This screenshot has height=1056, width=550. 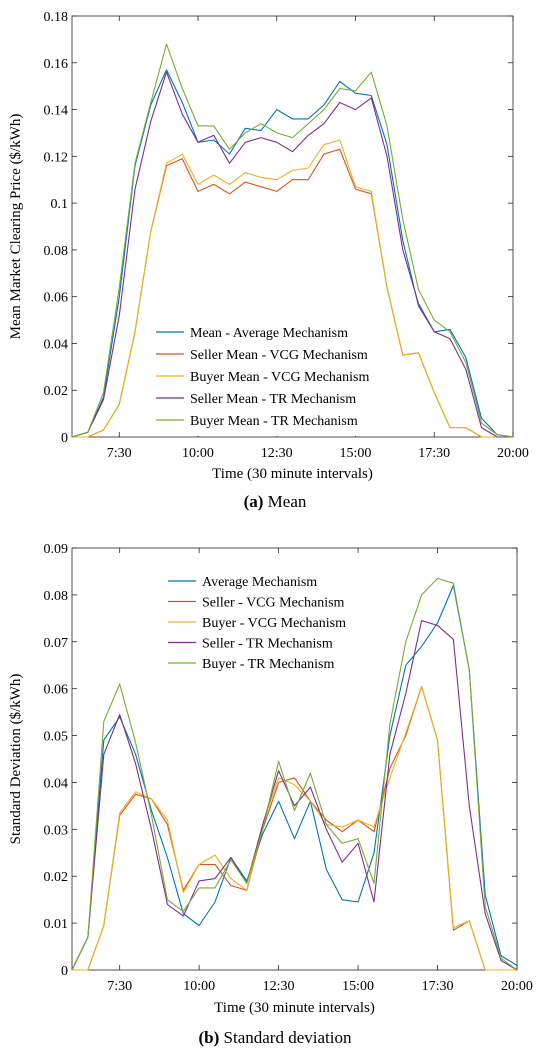 I want to click on y-tick-label: 0.16, so click(x=56, y=64).